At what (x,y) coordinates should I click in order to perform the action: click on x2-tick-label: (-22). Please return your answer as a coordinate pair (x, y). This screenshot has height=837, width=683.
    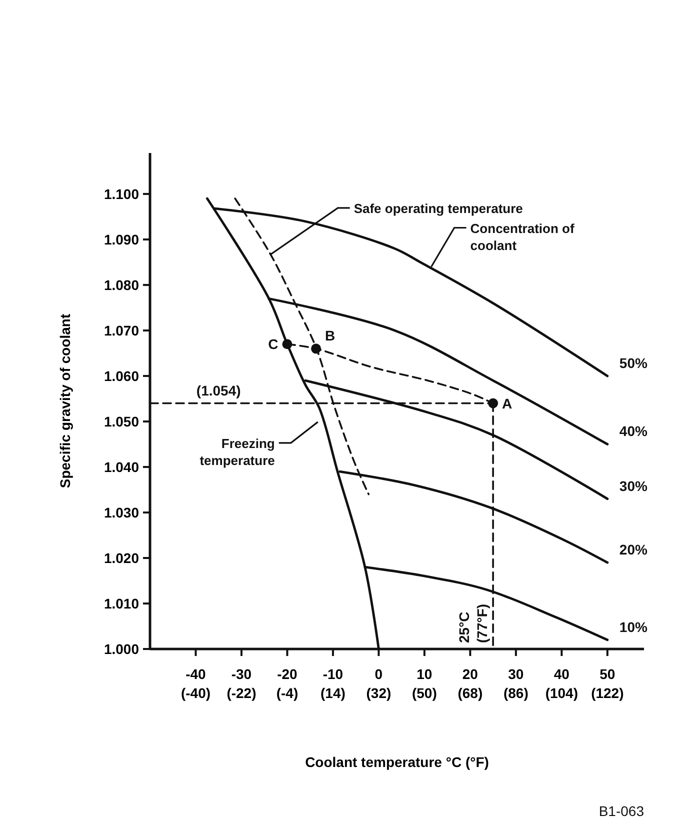
    Looking at the image, I should click on (241, 693).